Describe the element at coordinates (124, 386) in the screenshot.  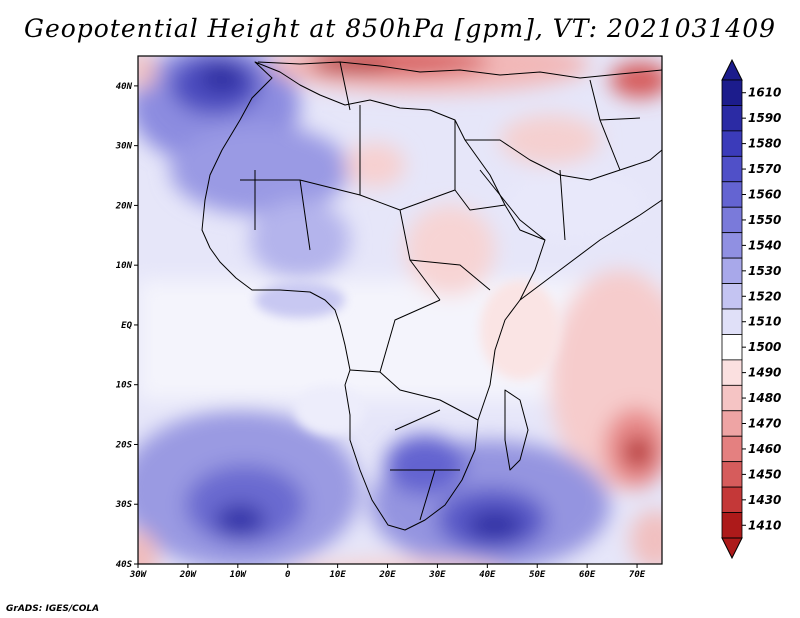
I see `lat-tick-label: 10S` at that location.